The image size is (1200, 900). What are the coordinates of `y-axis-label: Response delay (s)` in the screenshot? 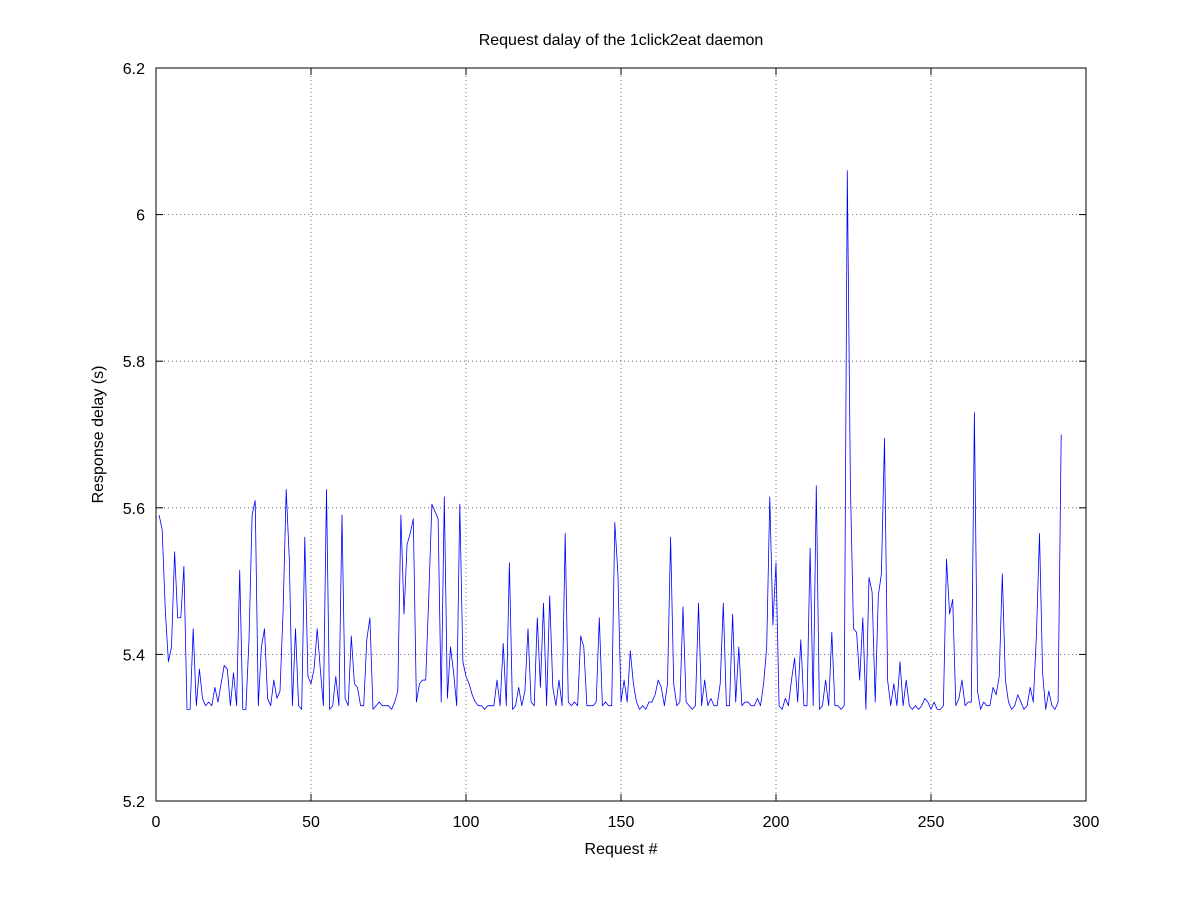 It's located at (98, 435).